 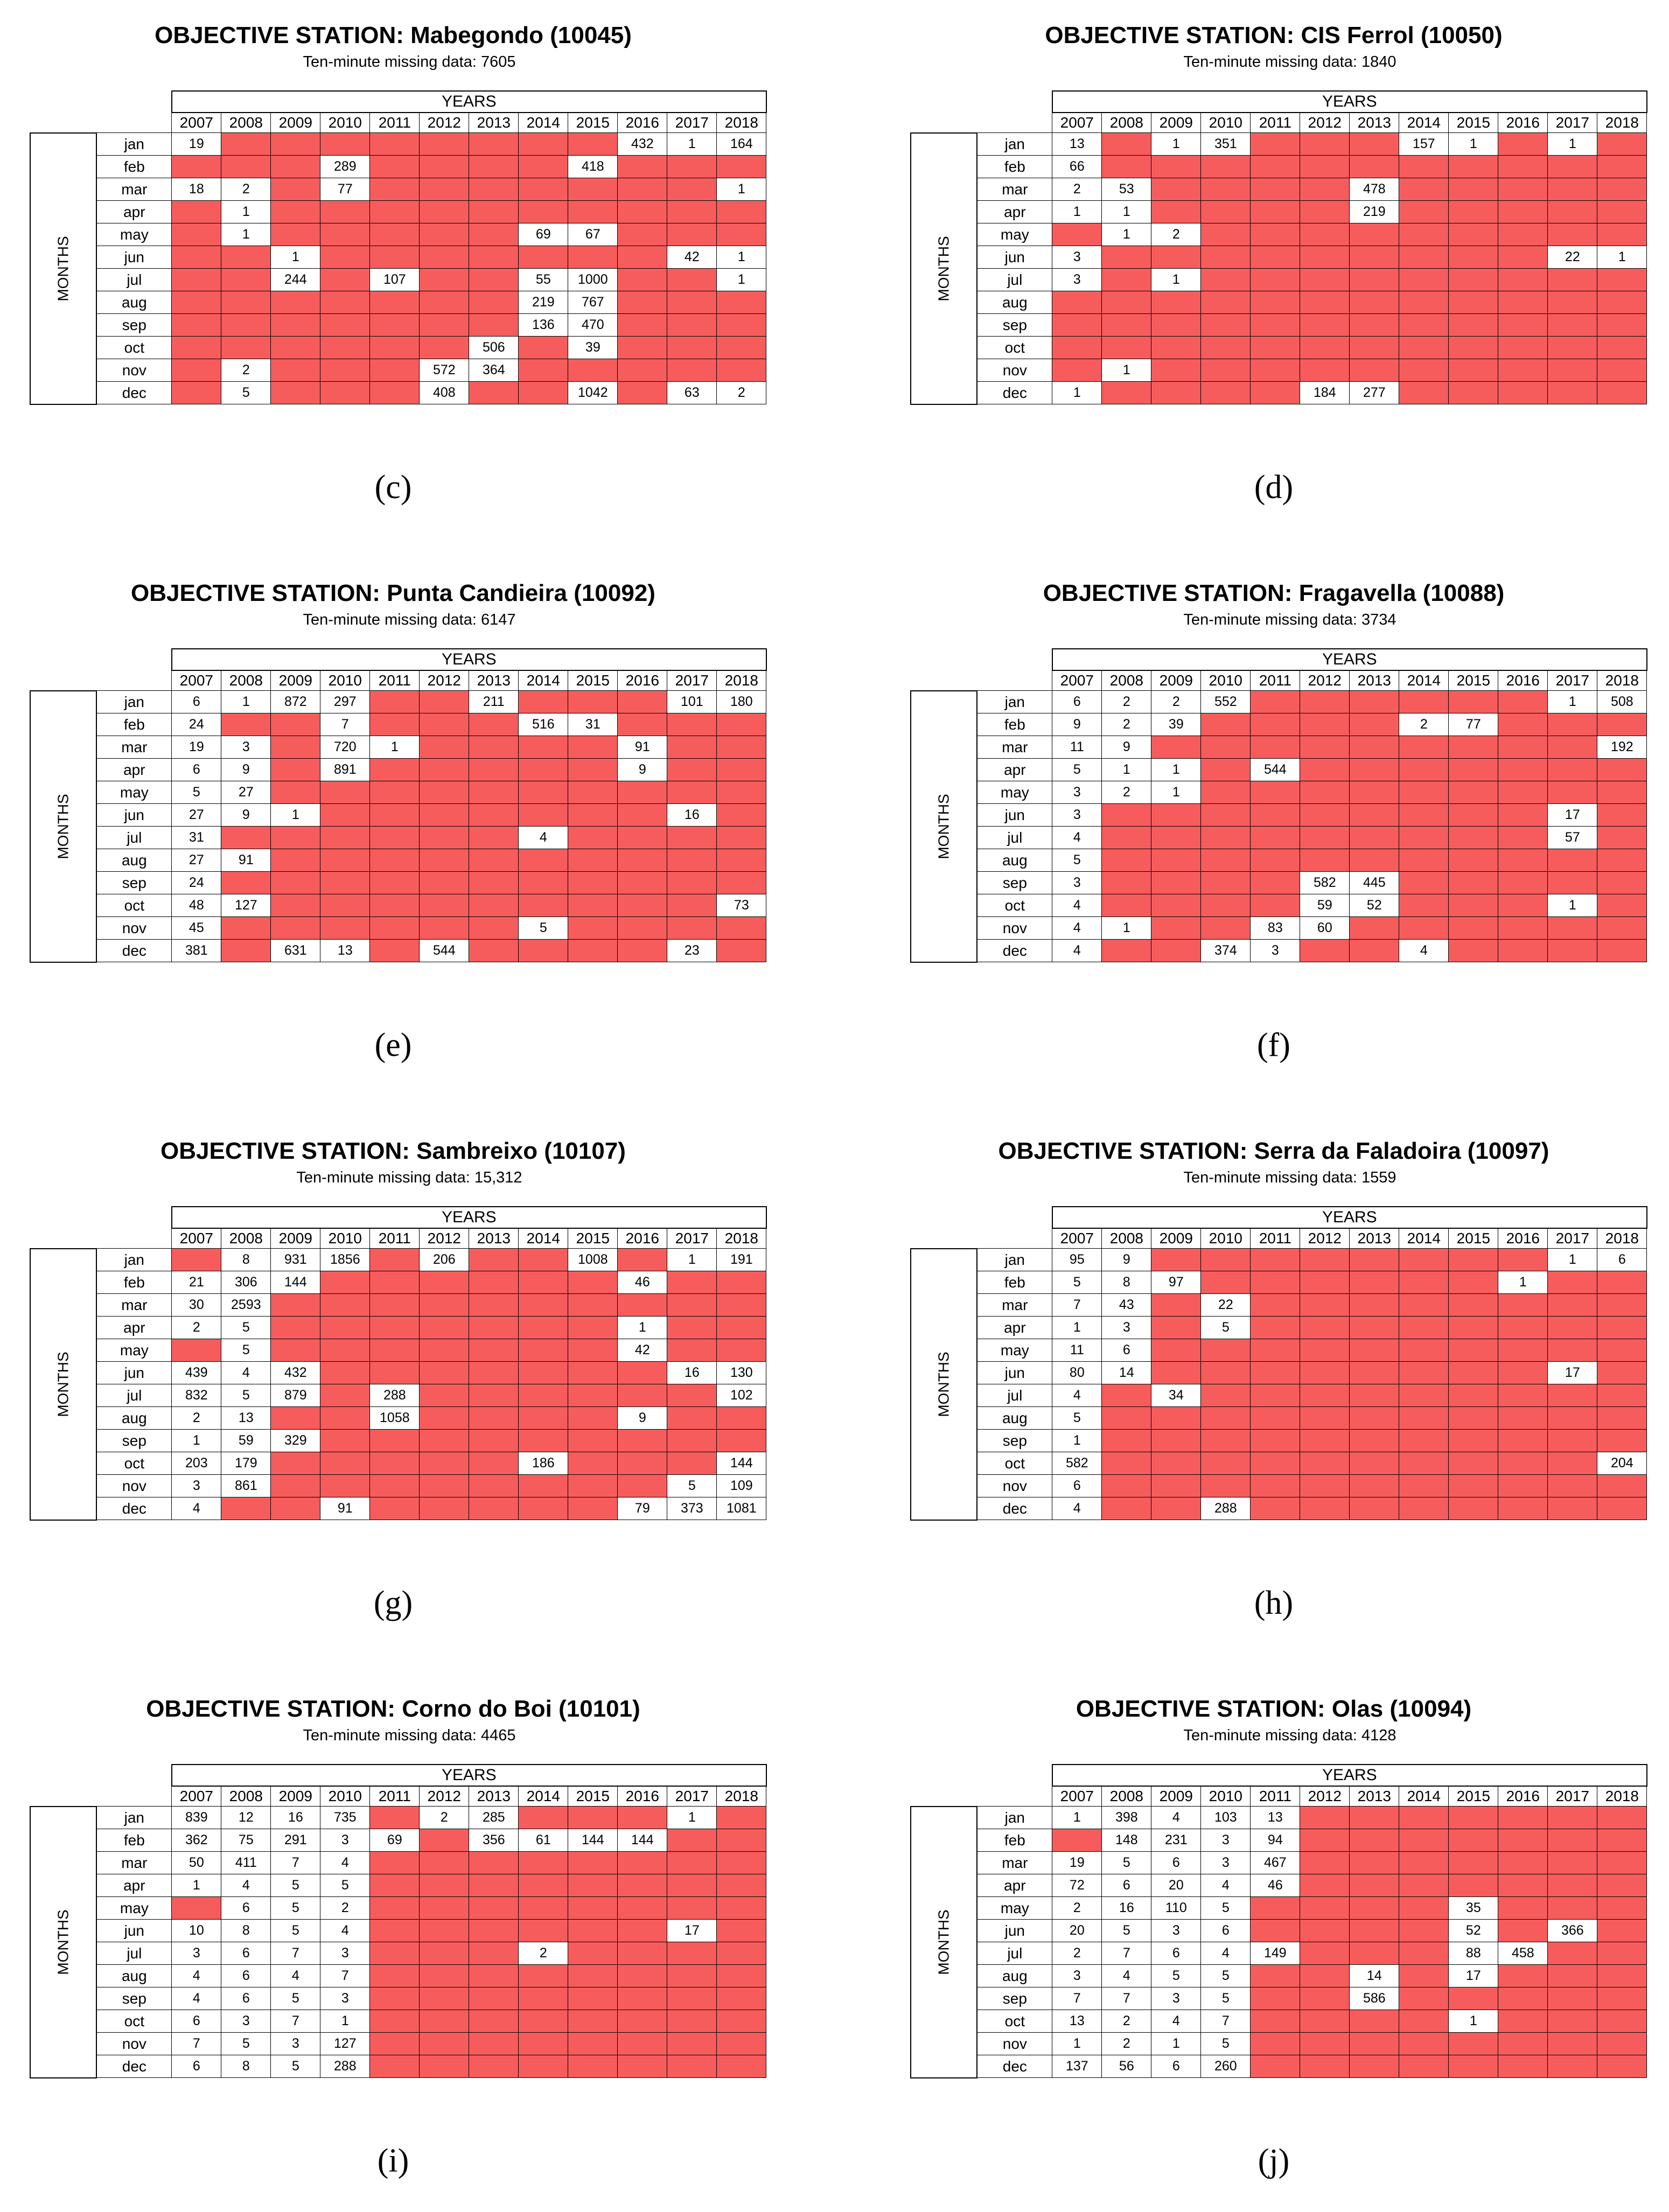 I want to click on year-label: 2015, so click(x=593, y=1238).